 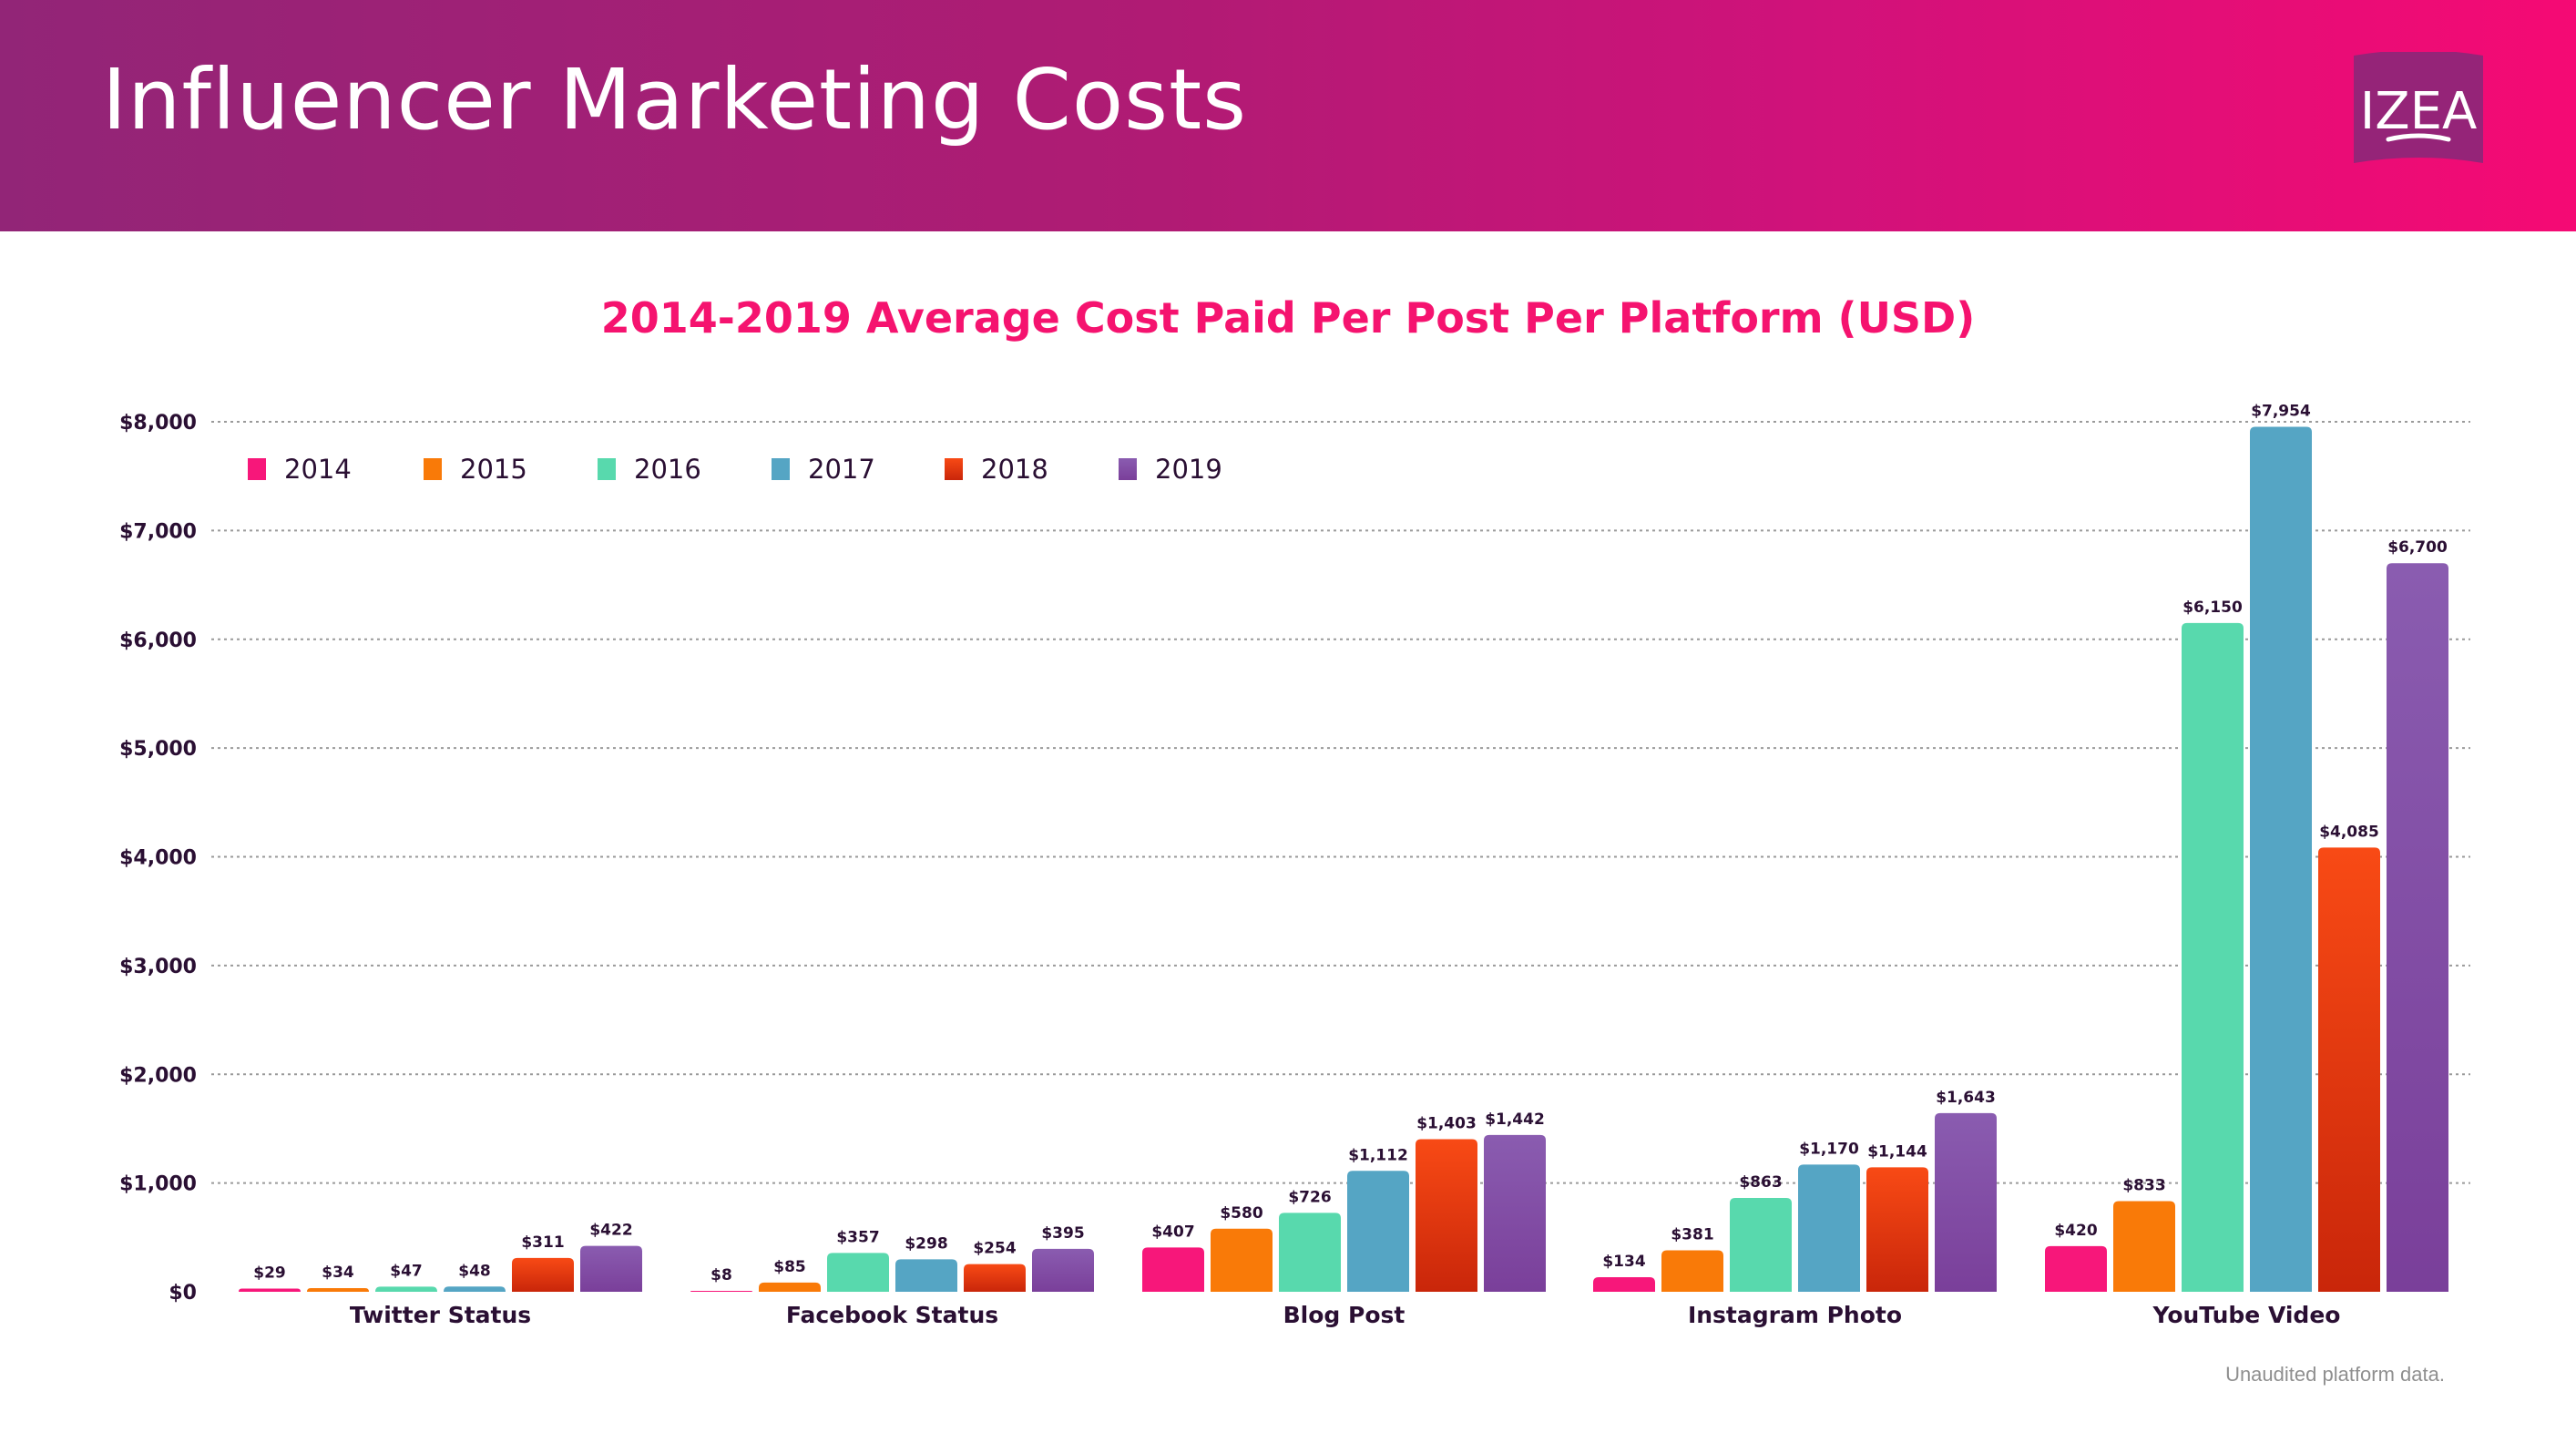 I want to click on data-label: $7,954, so click(x=2281, y=411).